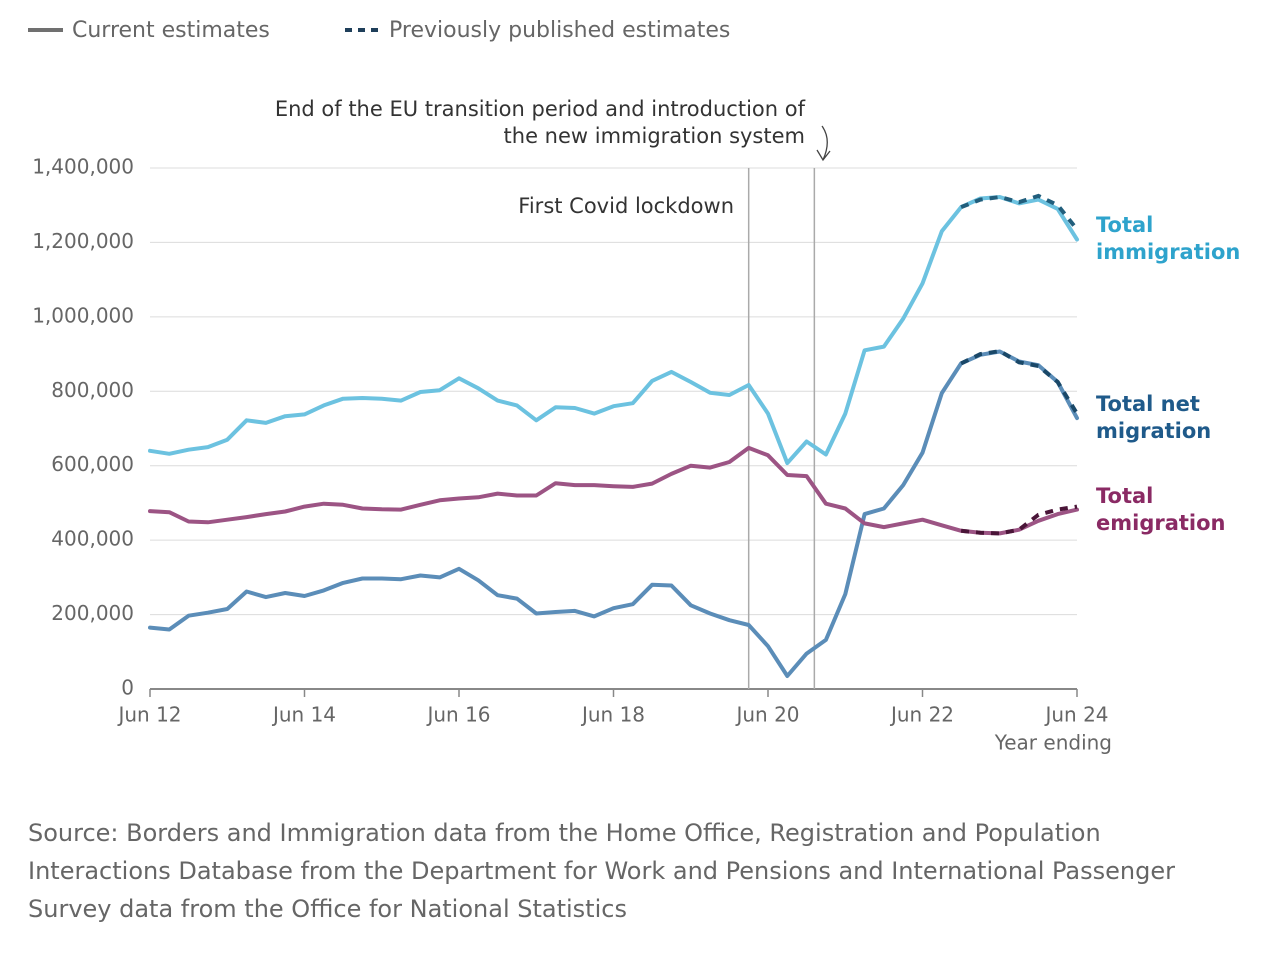 This screenshot has height=958, width=1265. Describe the element at coordinates (1154, 418) in the screenshot. I see `series-label: Total net migration` at that location.